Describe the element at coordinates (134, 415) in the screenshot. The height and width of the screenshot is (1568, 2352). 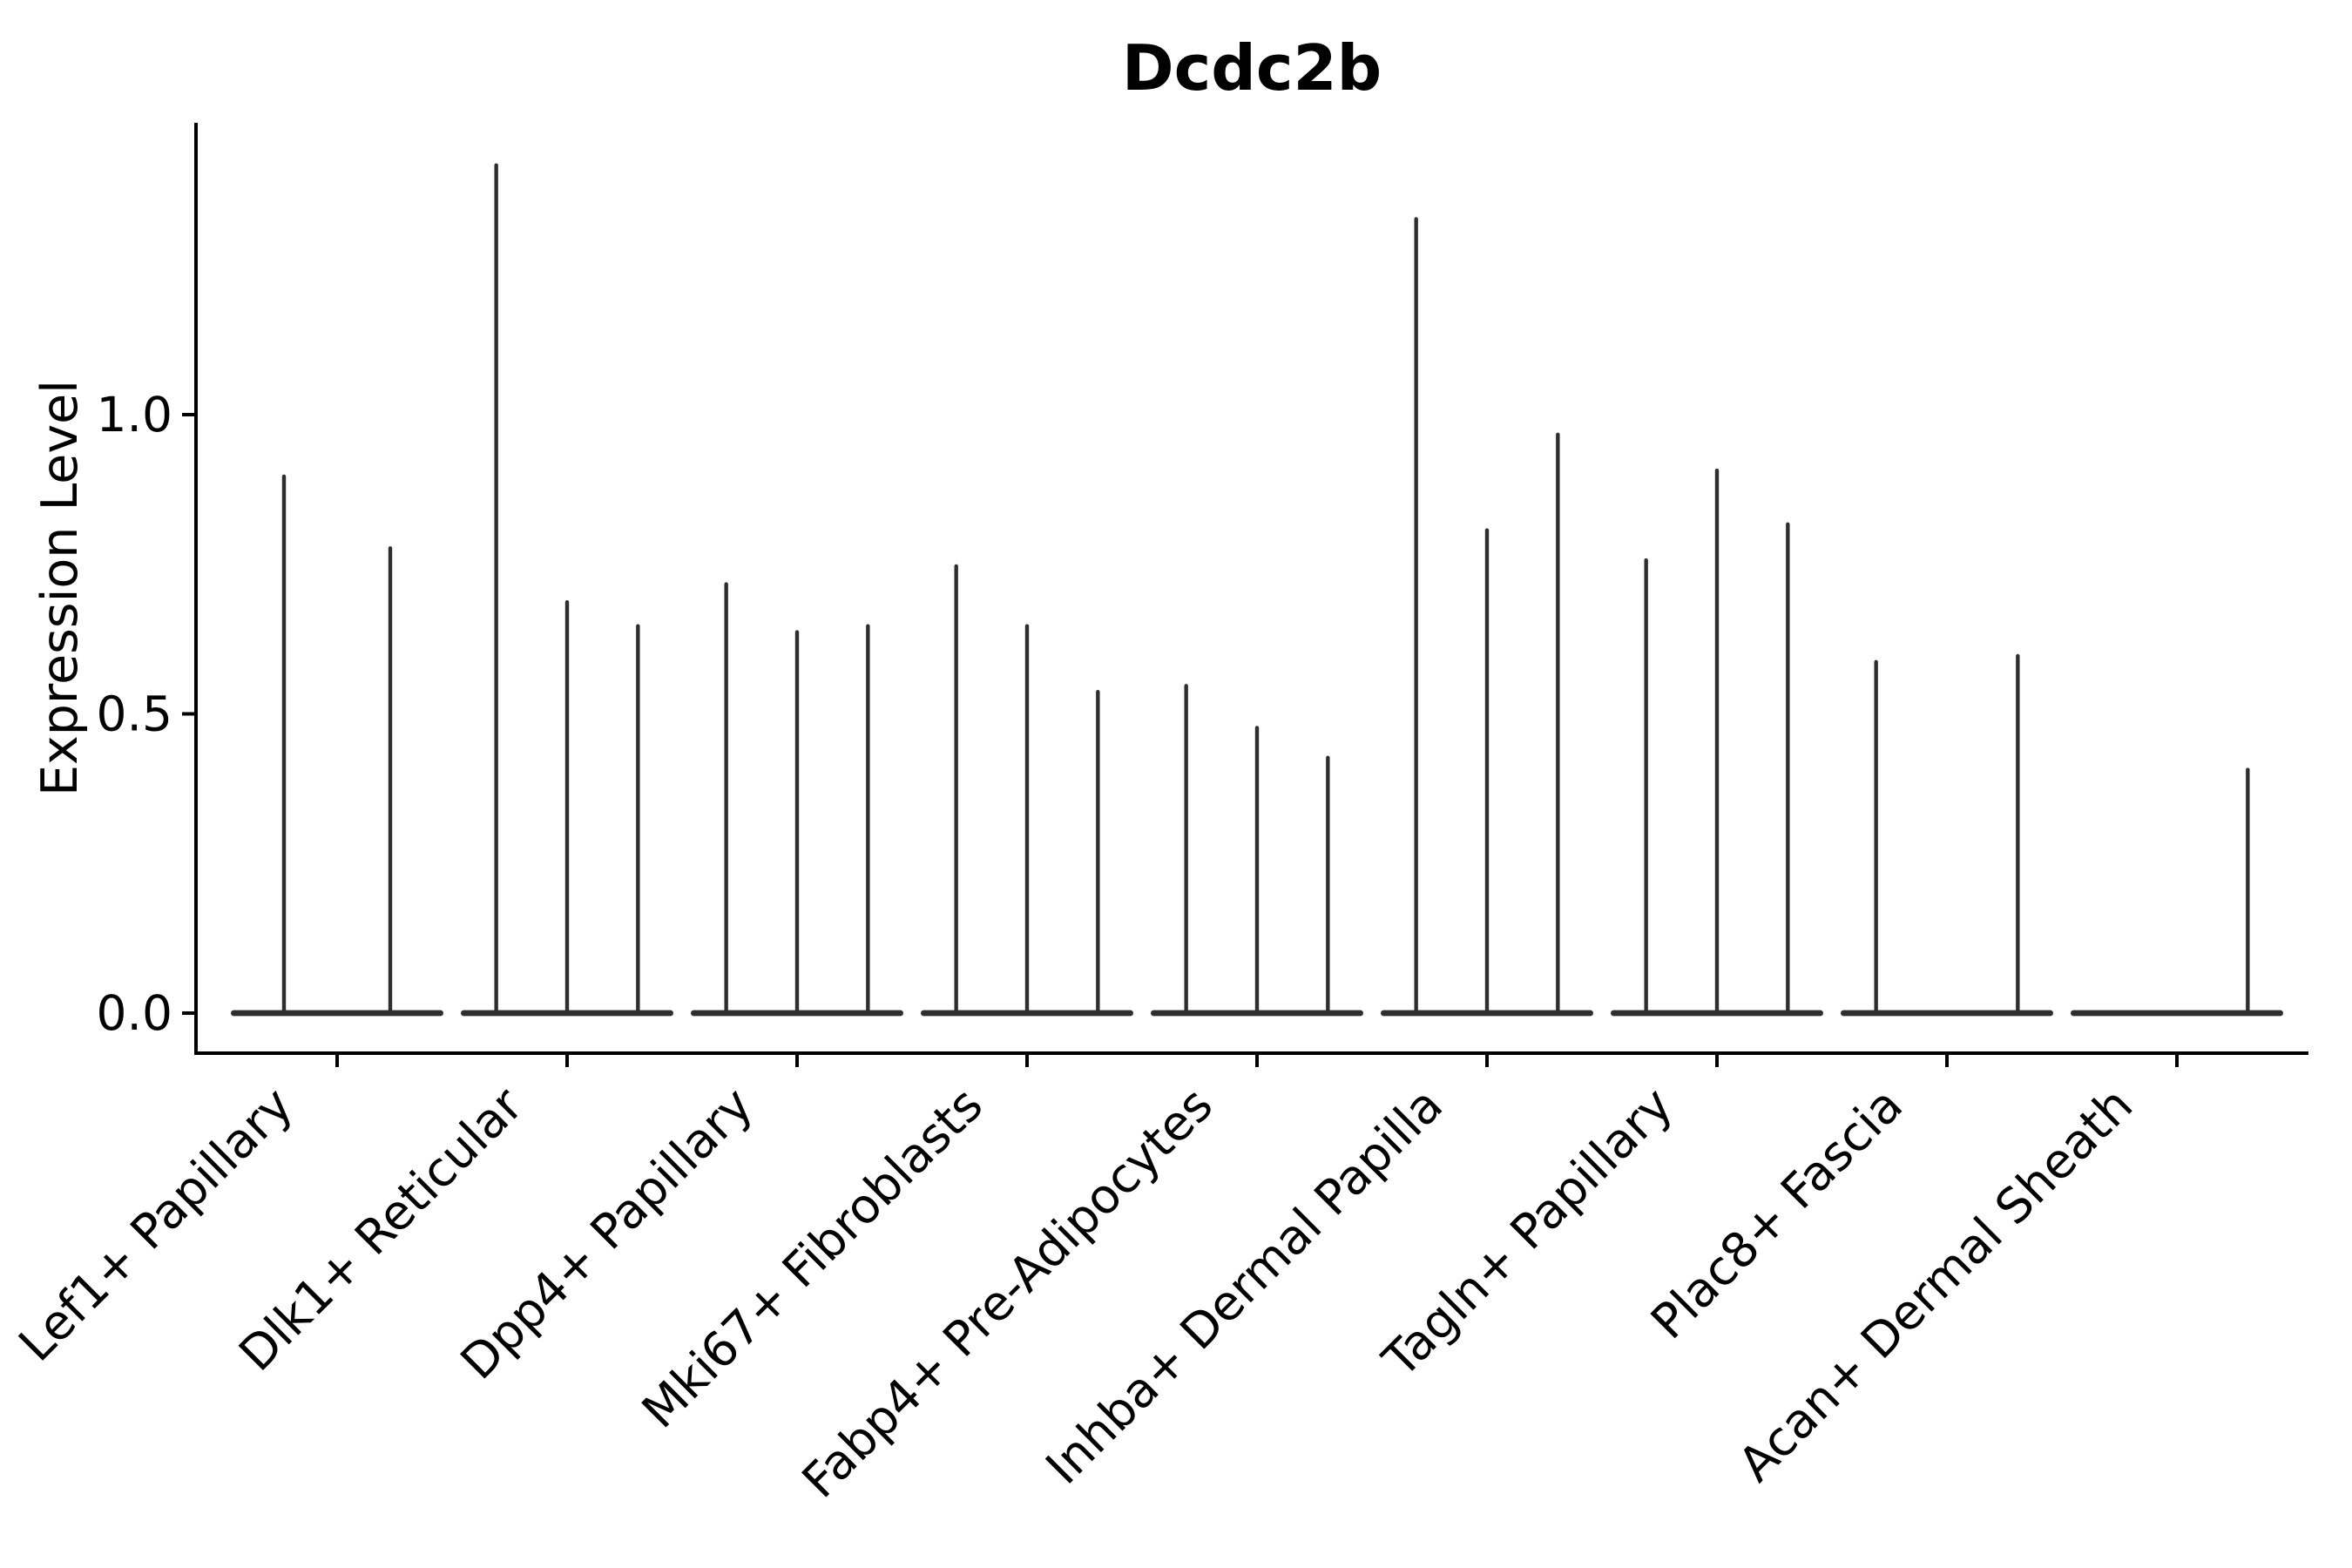
I see `y-tick-label: 1.0` at that location.